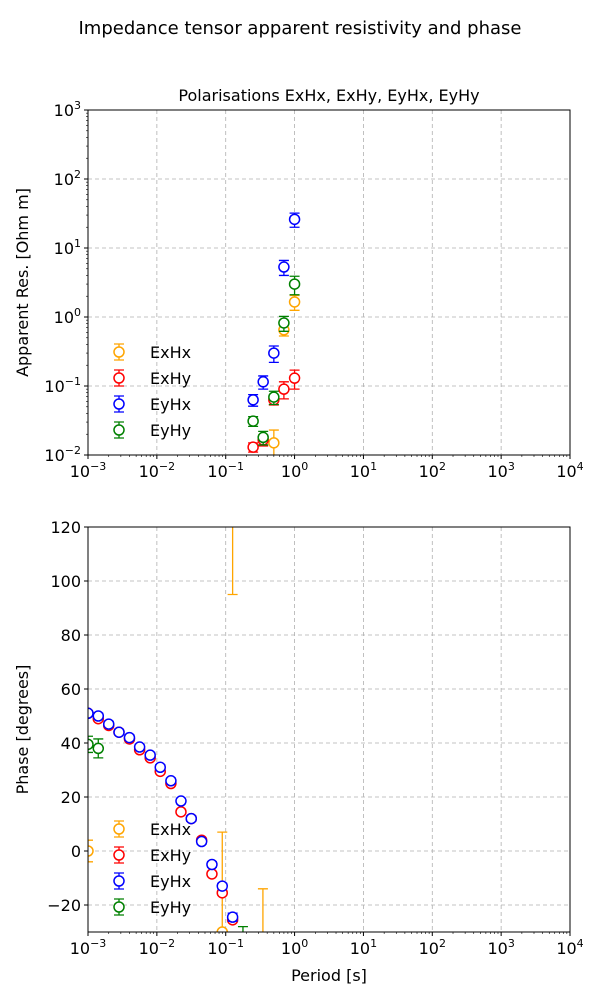 This screenshot has height=1004, width=600. What do you see at coordinates (64, 905) in the screenshot?
I see `y-tick-label: −20` at bounding box center [64, 905].